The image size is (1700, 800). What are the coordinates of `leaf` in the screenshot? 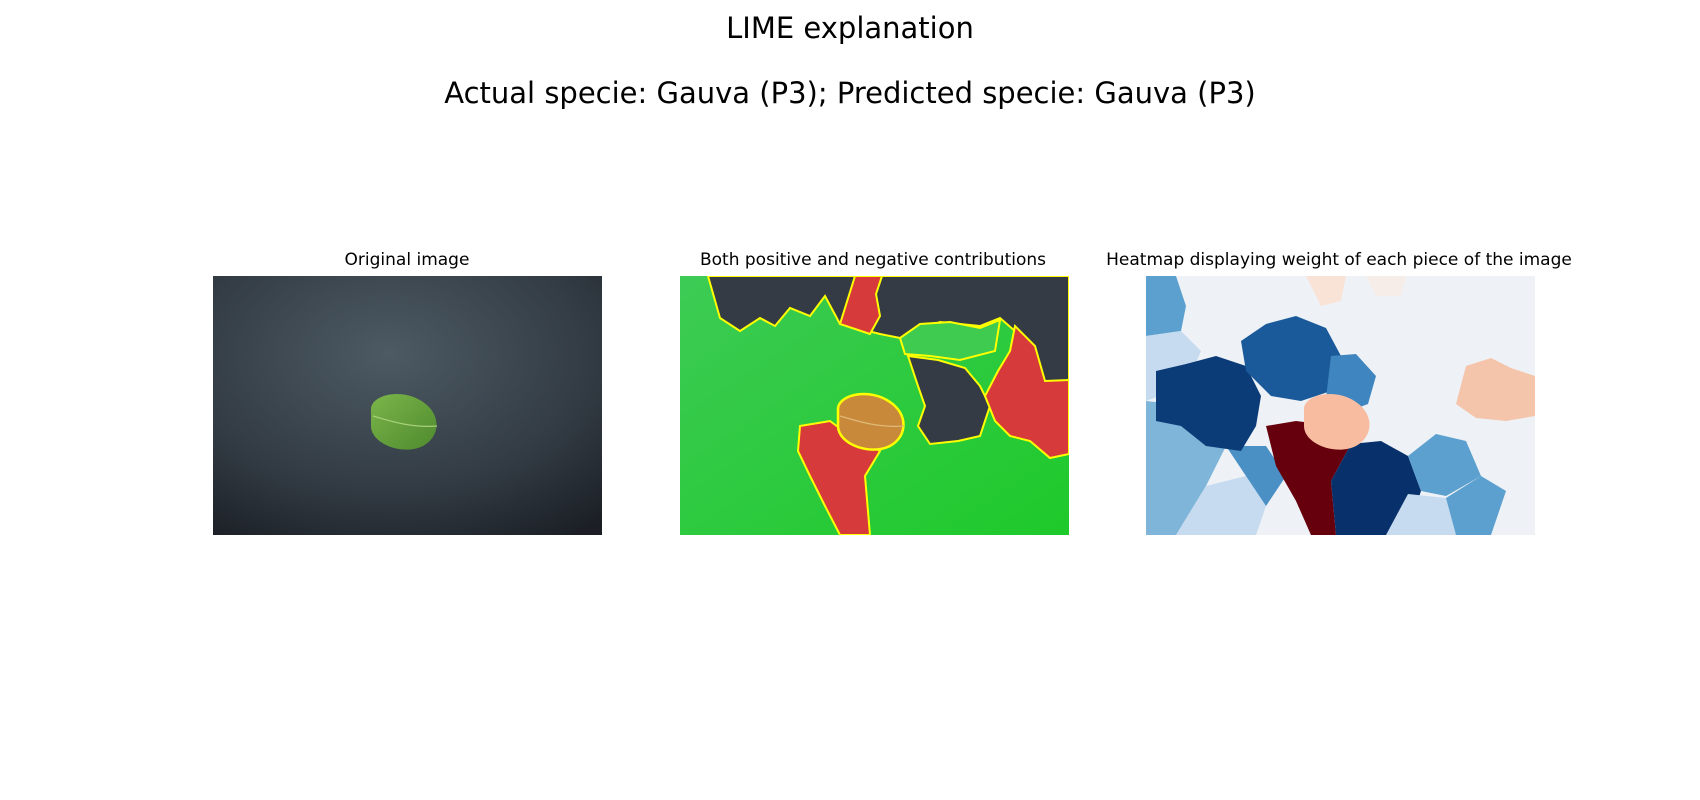 It's located at (404, 422).